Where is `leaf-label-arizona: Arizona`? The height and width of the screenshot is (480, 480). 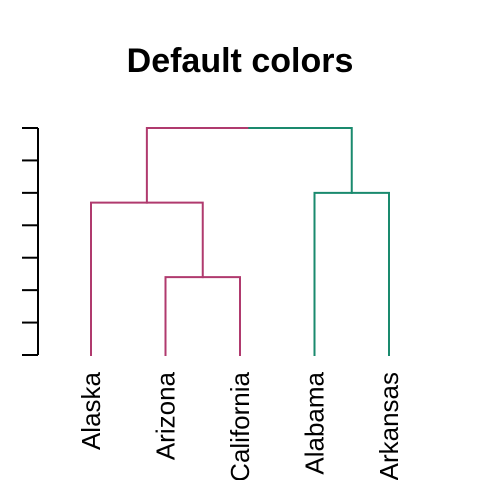 leaf-label-arizona: Arizona is located at coordinates (166, 415).